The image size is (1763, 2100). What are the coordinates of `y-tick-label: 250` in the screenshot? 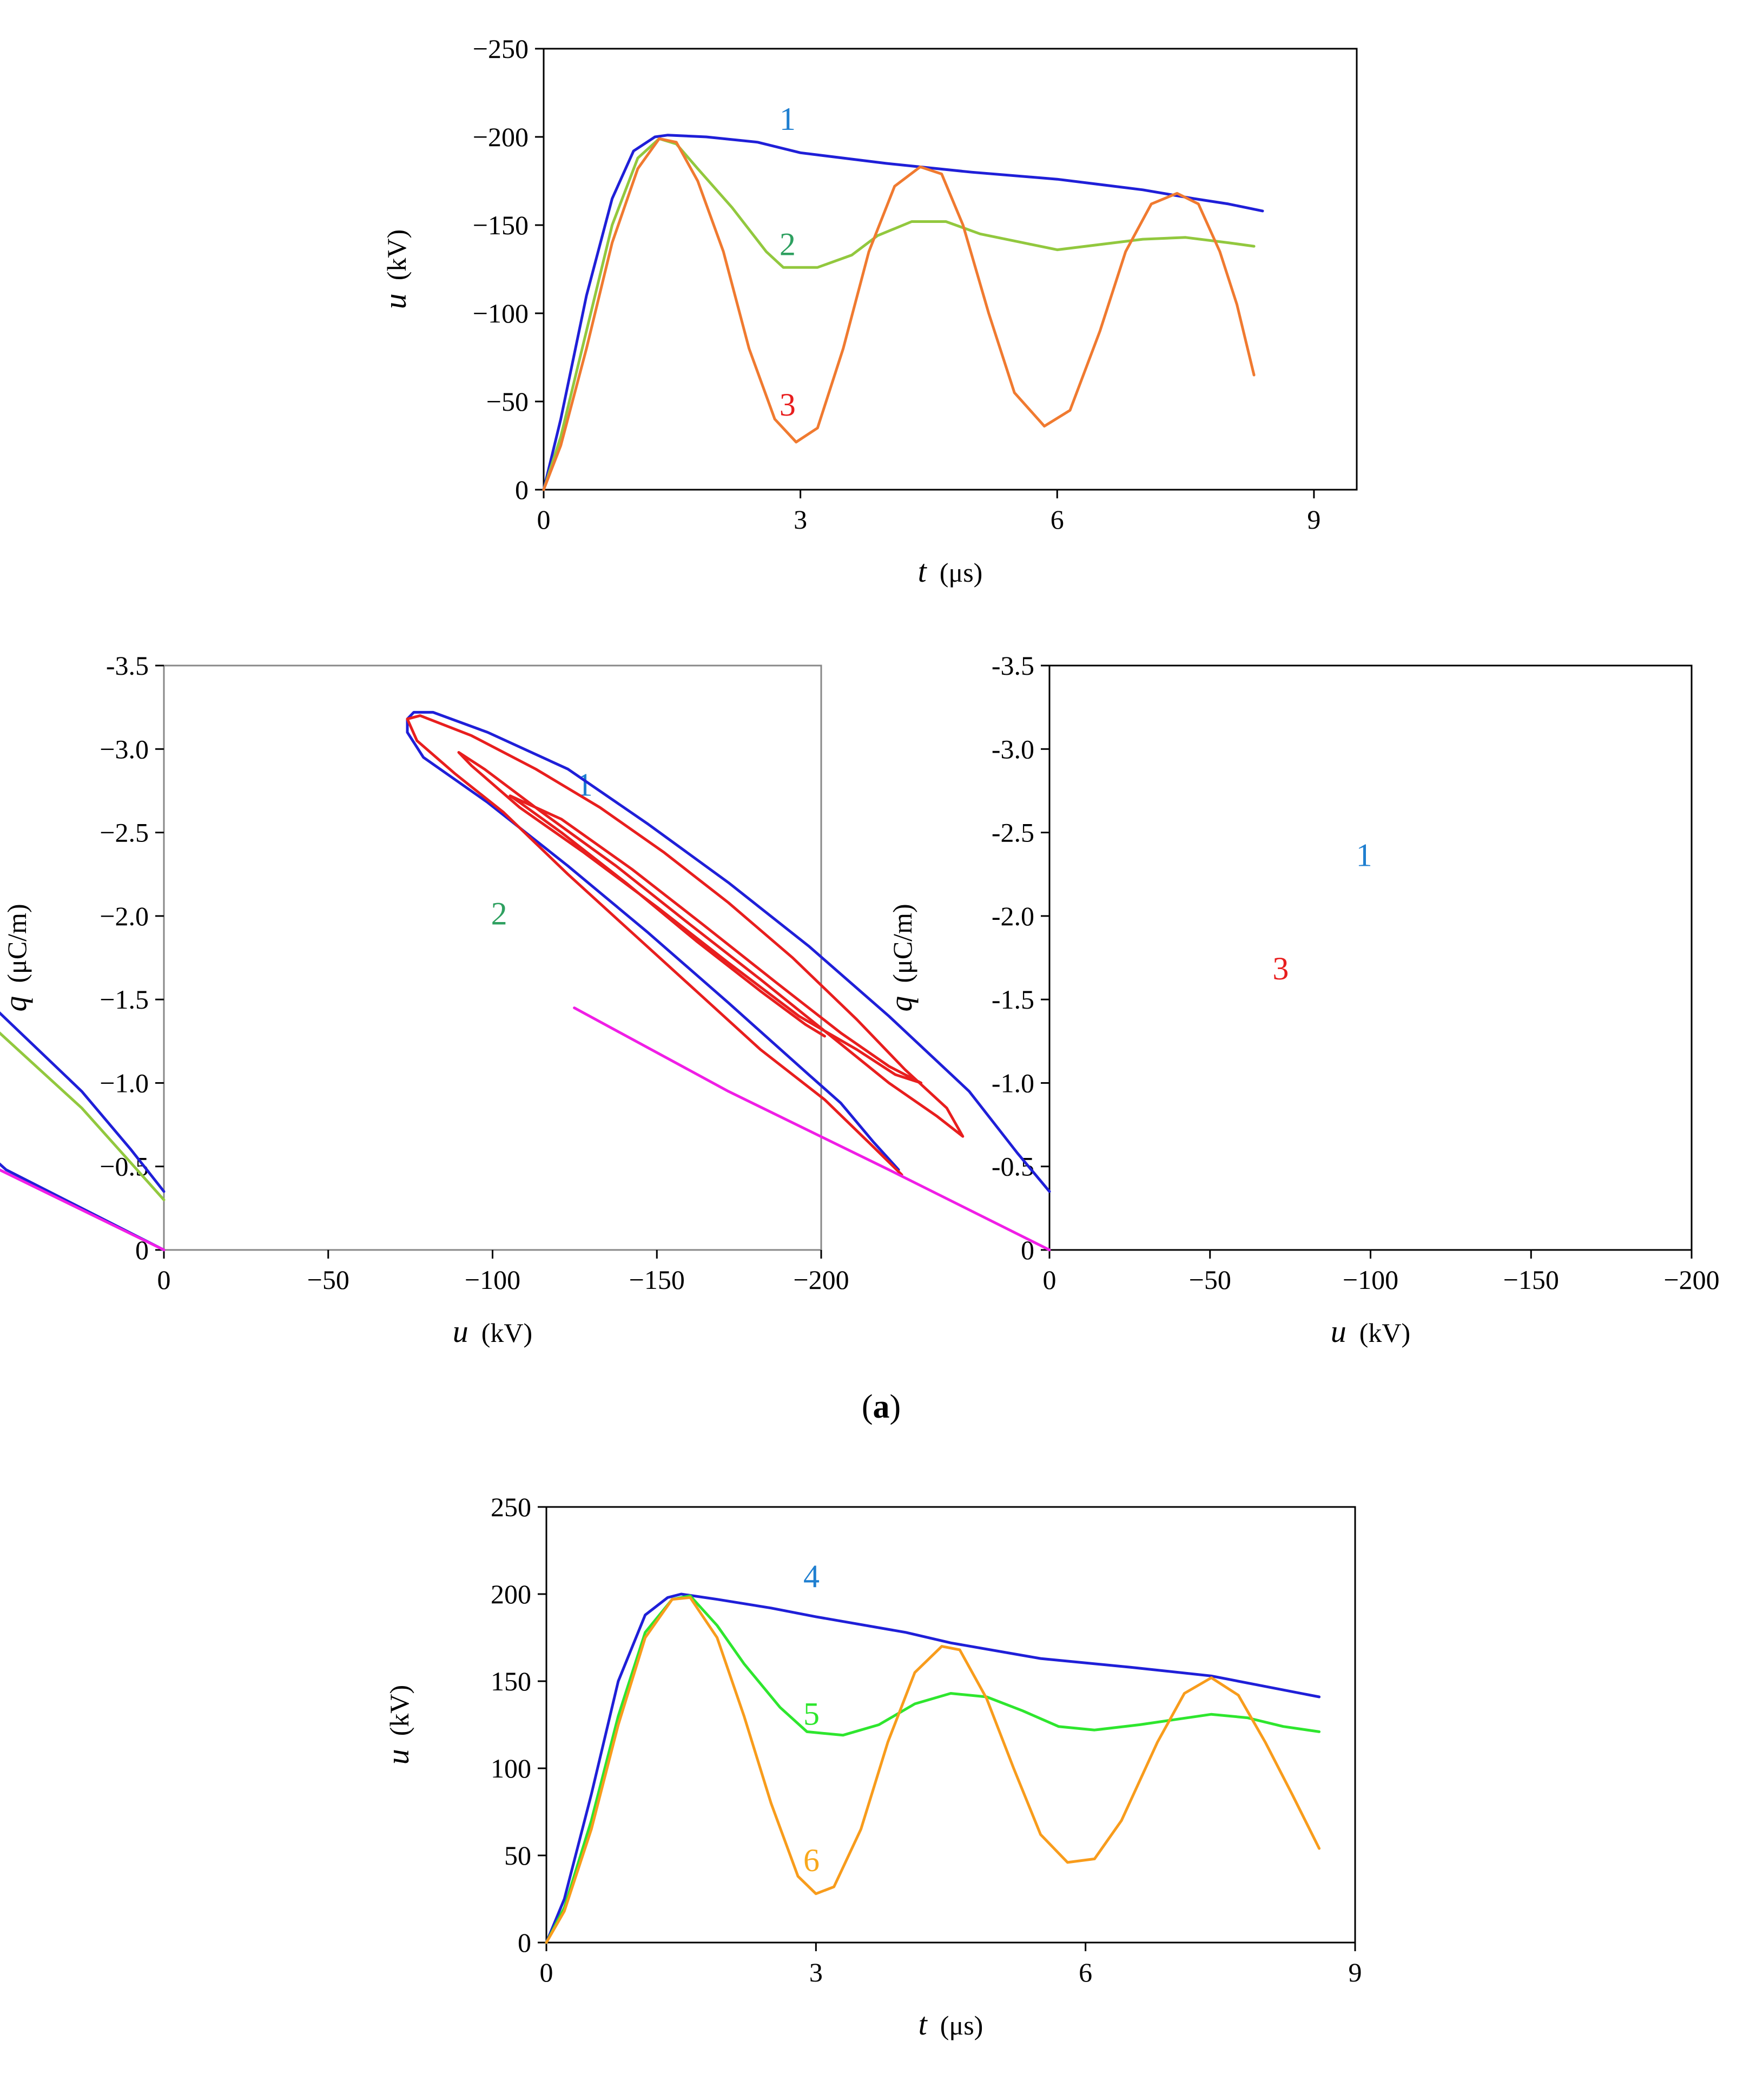 It's located at (511, 1507).